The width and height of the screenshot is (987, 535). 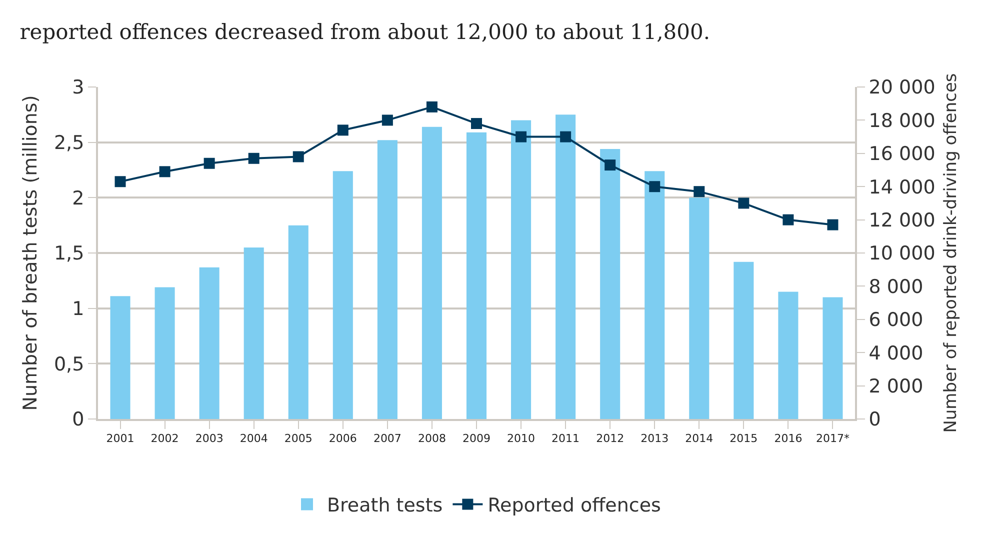 I want to click on chart-title: reported offences decreased from about 12,000 to about 11,800., so click(x=365, y=32).